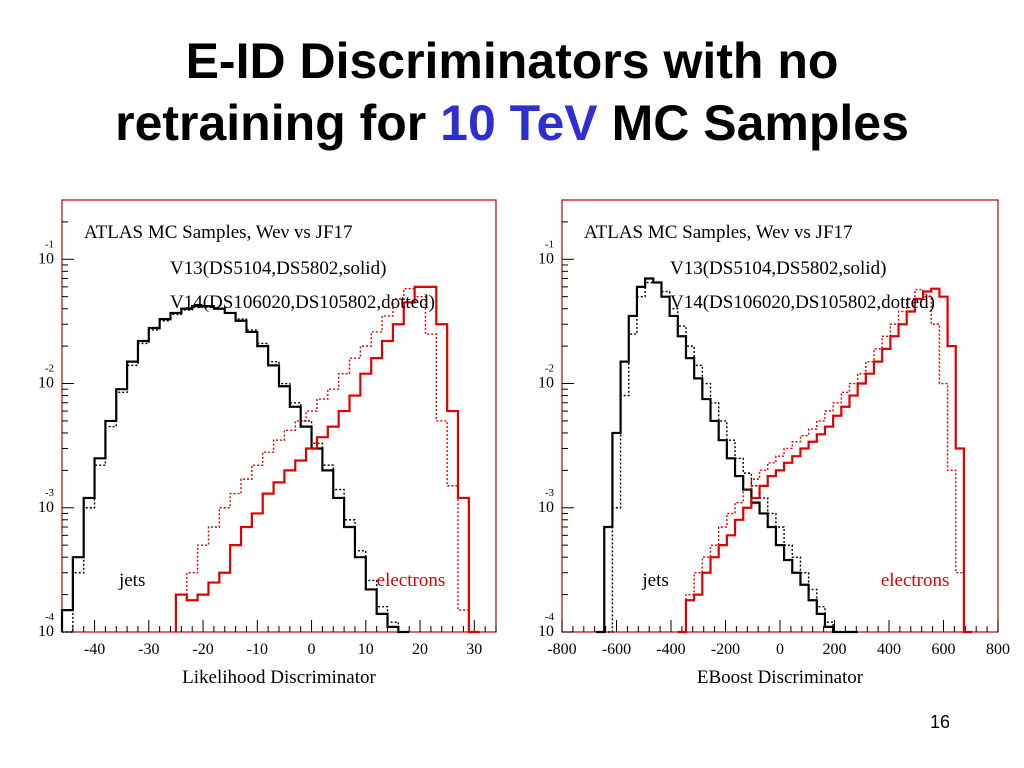 Image resolution: width=1024 pixels, height=768 pixels. I want to click on x-tick-label: 10, so click(366, 649).